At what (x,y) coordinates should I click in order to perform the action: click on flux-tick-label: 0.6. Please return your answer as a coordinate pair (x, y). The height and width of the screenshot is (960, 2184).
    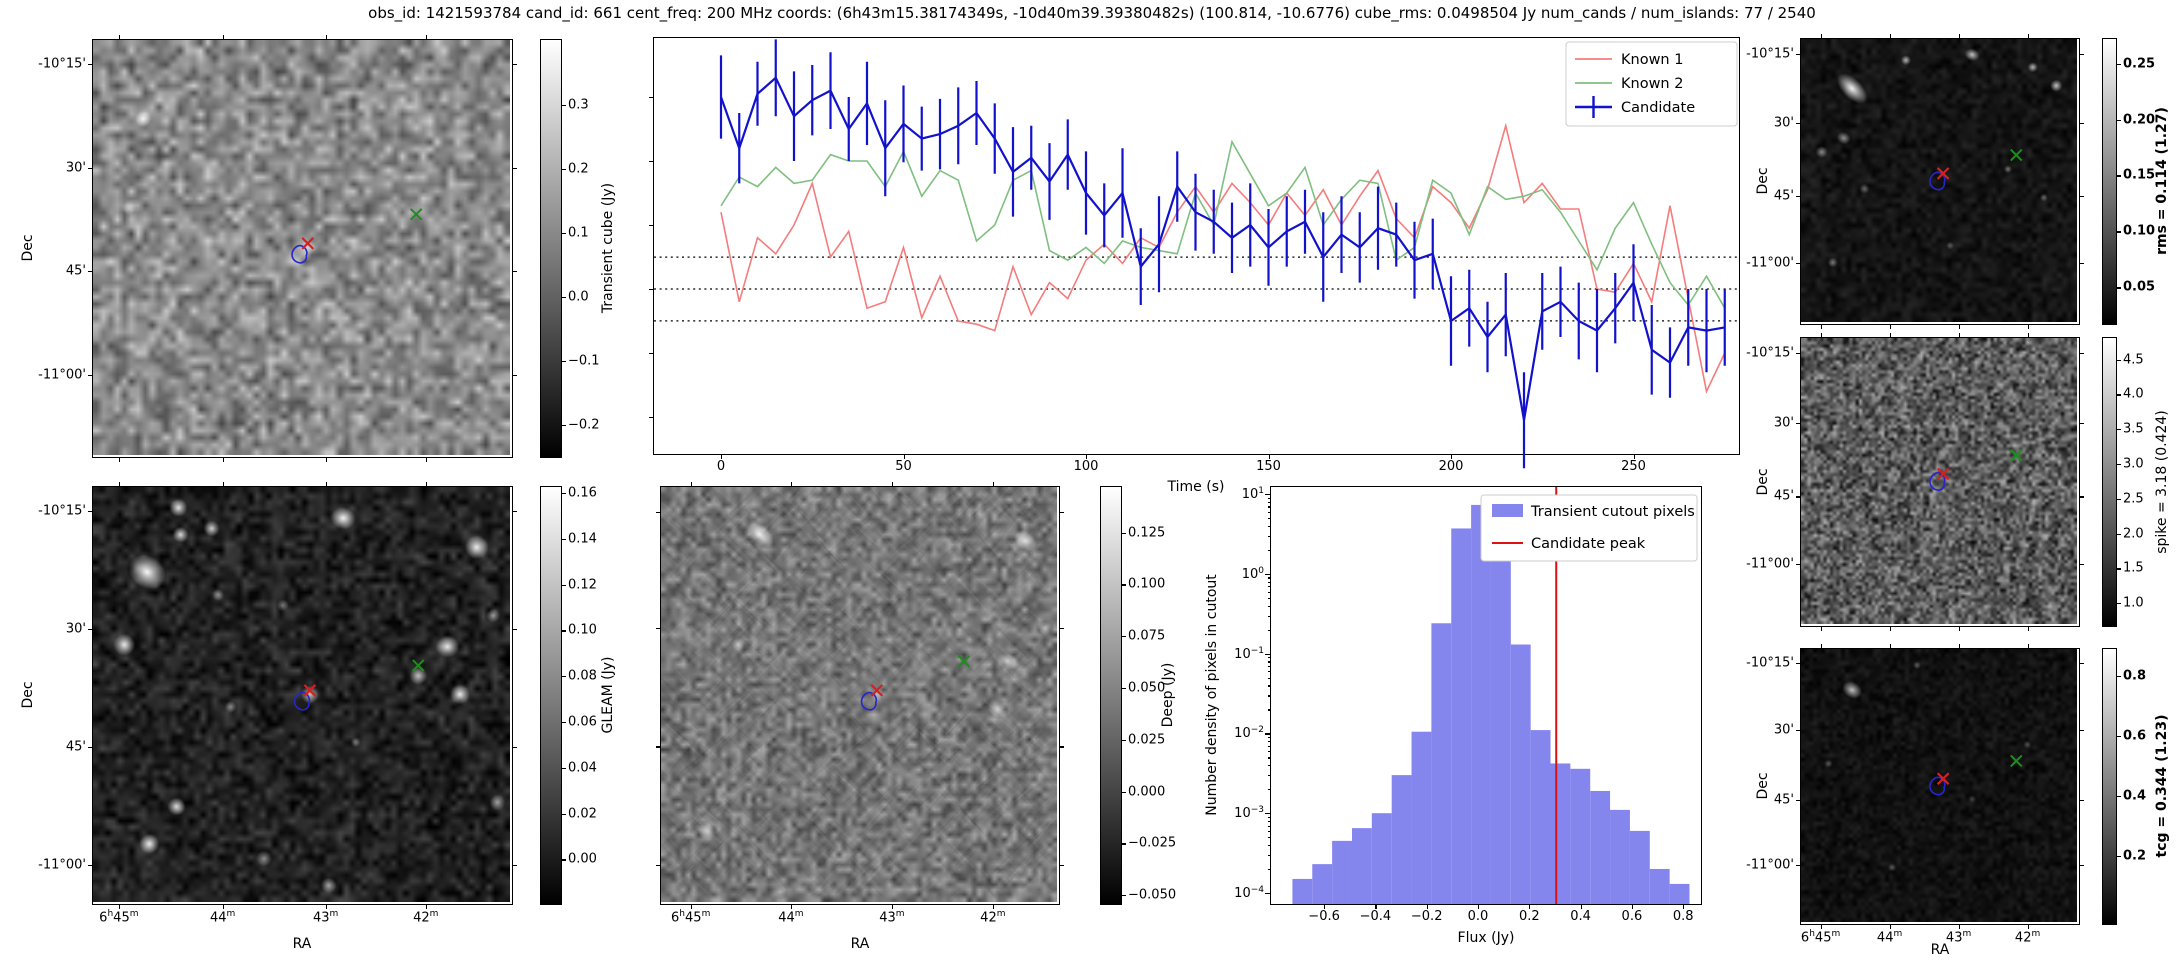
    Looking at the image, I should click on (1632, 916).